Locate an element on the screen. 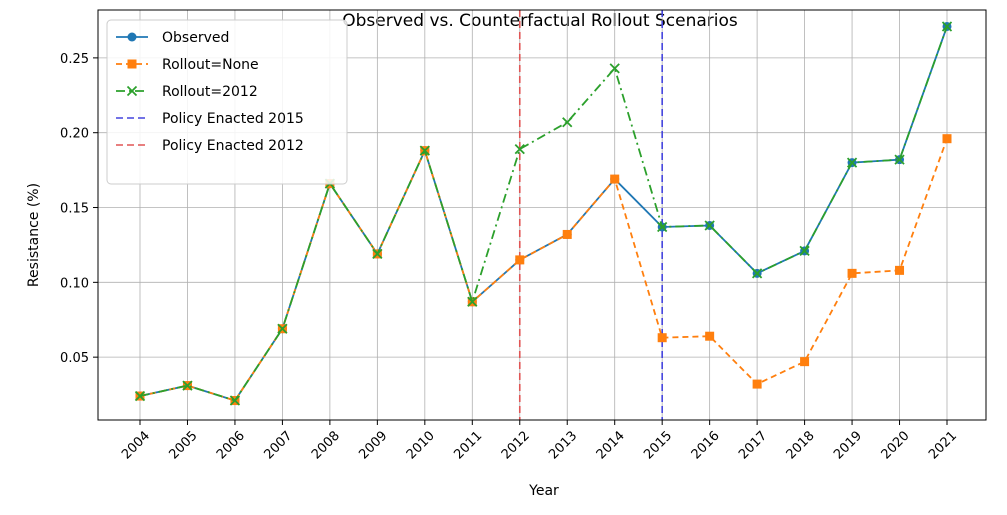  y-axis: 0.05 0.10 0.15 0.20 0.25 is located at coordinates (79, 209).